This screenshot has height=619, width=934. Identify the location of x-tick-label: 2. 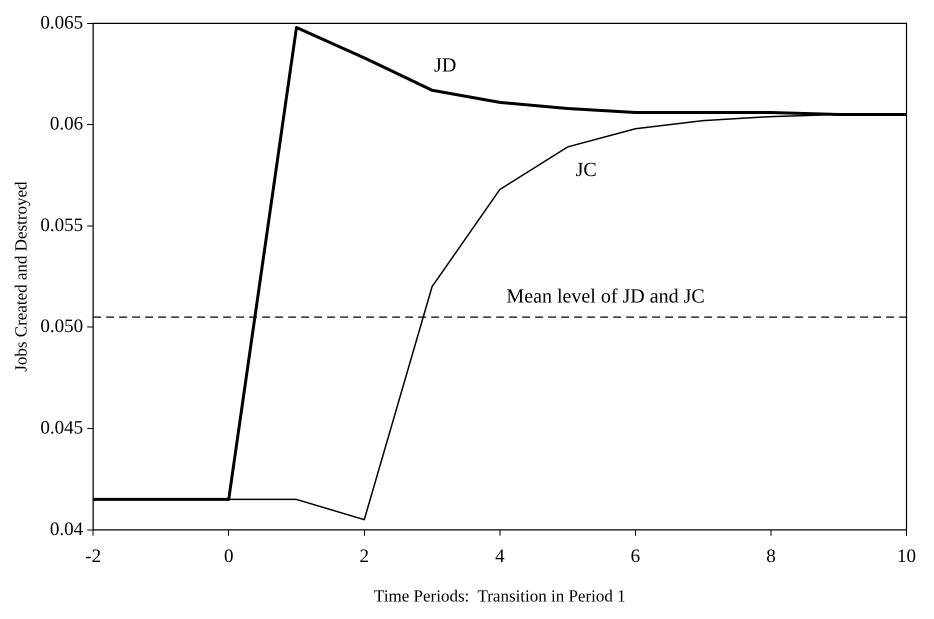
(365, 557).